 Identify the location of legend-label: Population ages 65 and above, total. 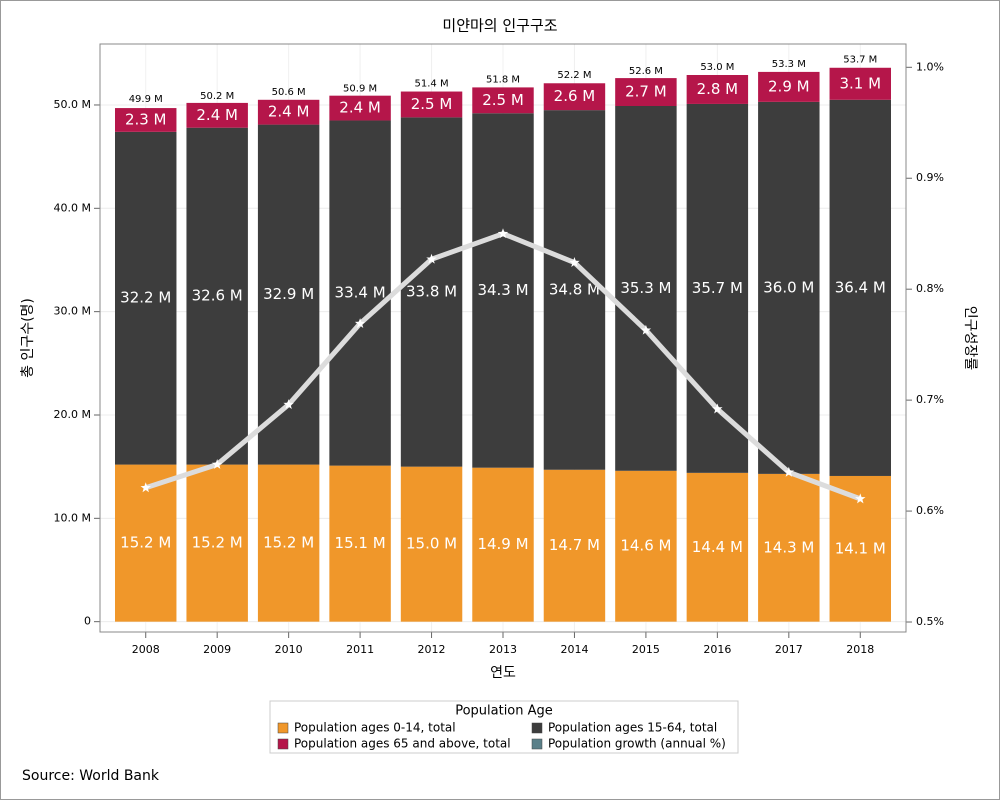
(402, 744).